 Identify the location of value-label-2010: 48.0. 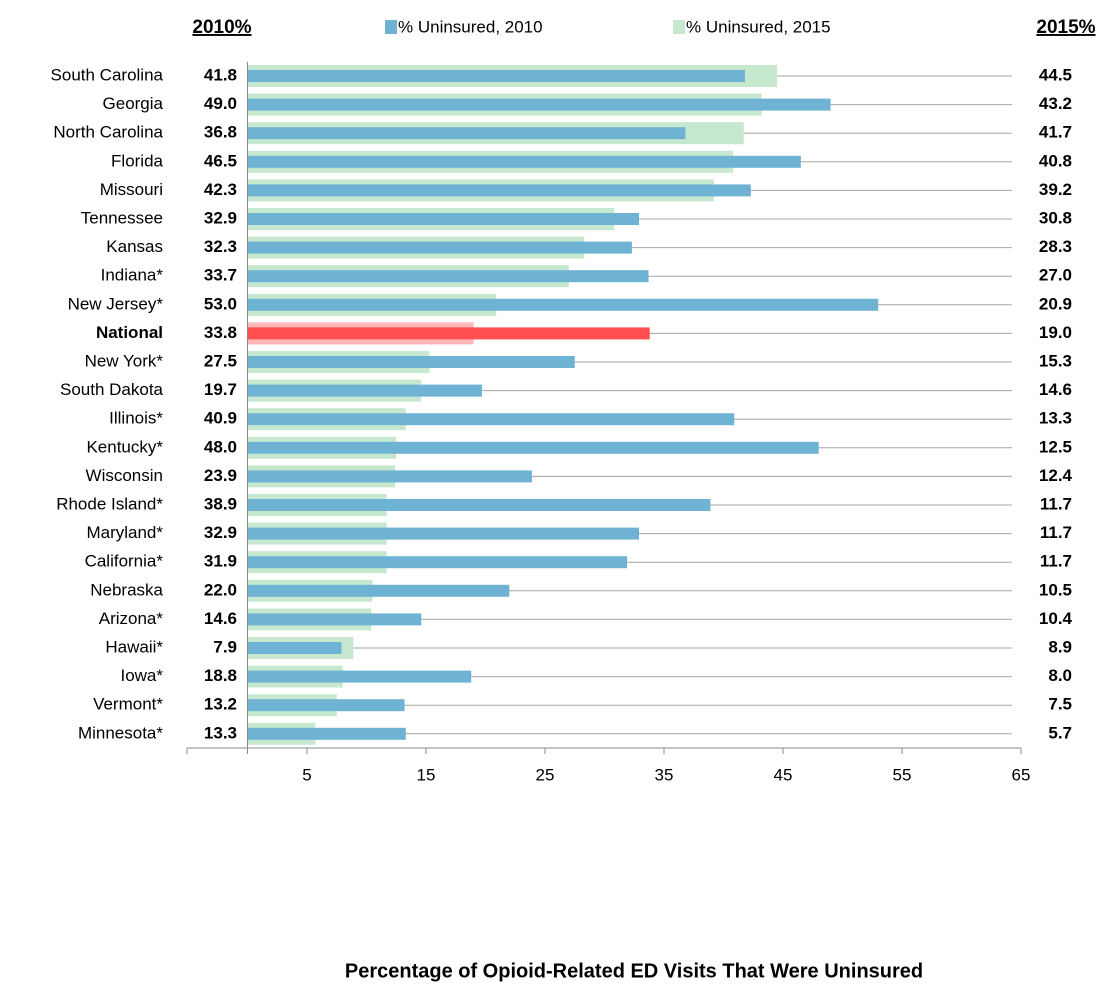
(220, 446).